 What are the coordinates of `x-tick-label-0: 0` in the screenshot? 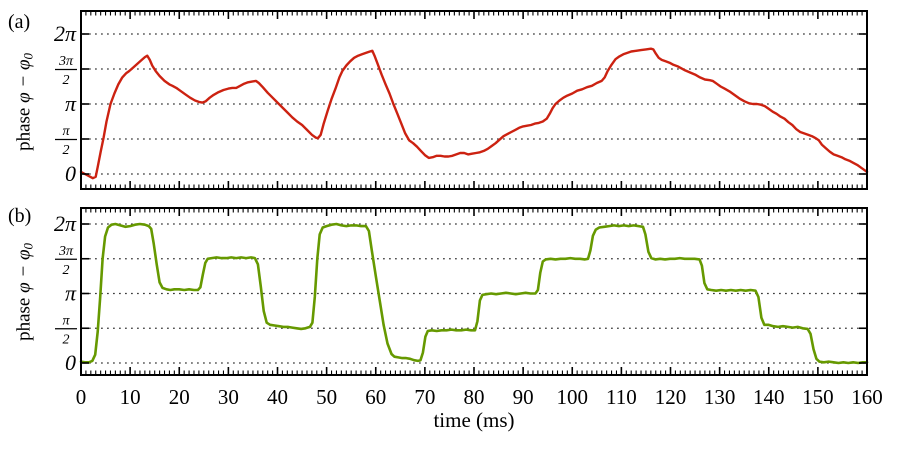 It's located at (81, 397).